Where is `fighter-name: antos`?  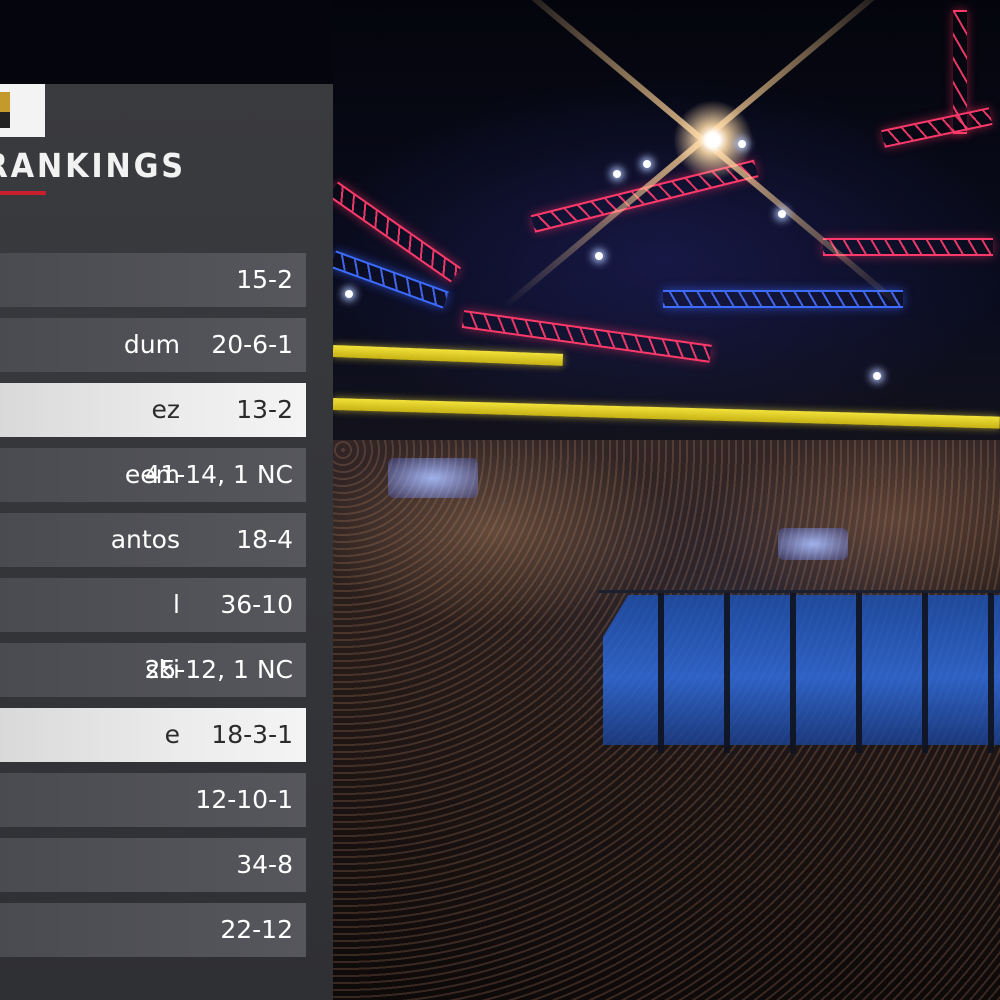 fighter-name: antos is located at coordinates (145, 539).